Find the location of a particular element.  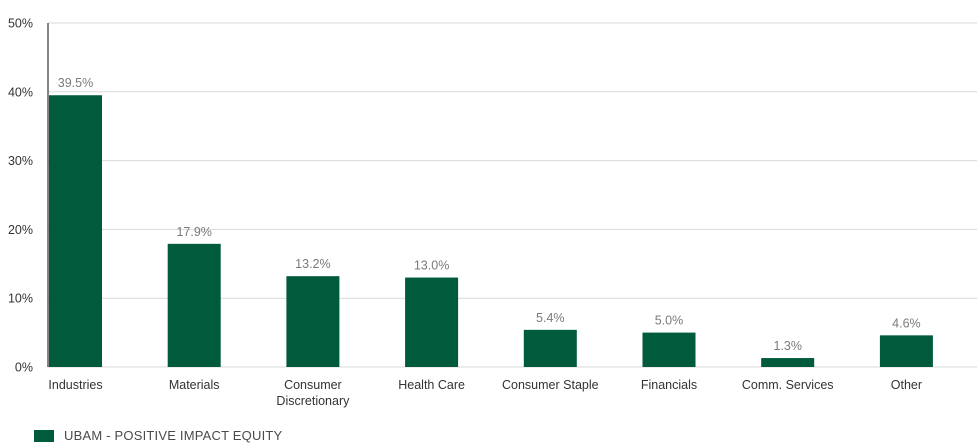

data-label: 13.2% is located at coordinates (312, 264).